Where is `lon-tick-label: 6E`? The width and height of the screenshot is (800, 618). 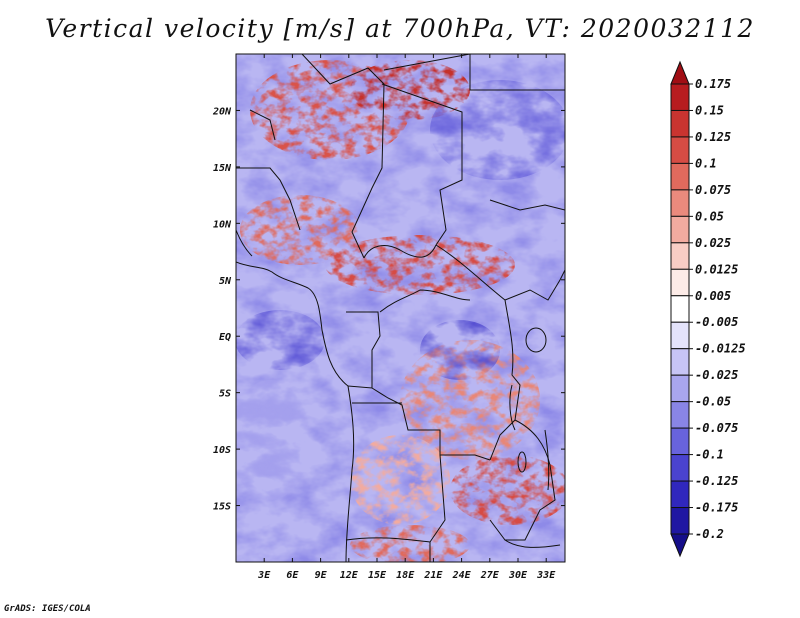
lon-tick-label: 6E is located at coordinates (292, 575).